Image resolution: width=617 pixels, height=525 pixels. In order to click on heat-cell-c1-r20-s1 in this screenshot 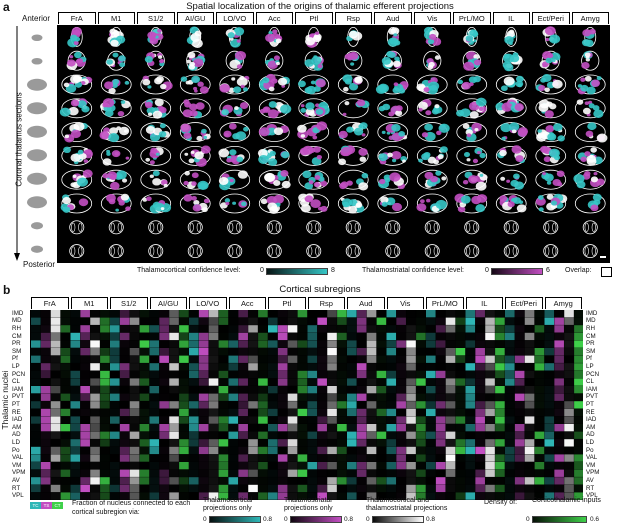, I will do `click(85, 466)`.